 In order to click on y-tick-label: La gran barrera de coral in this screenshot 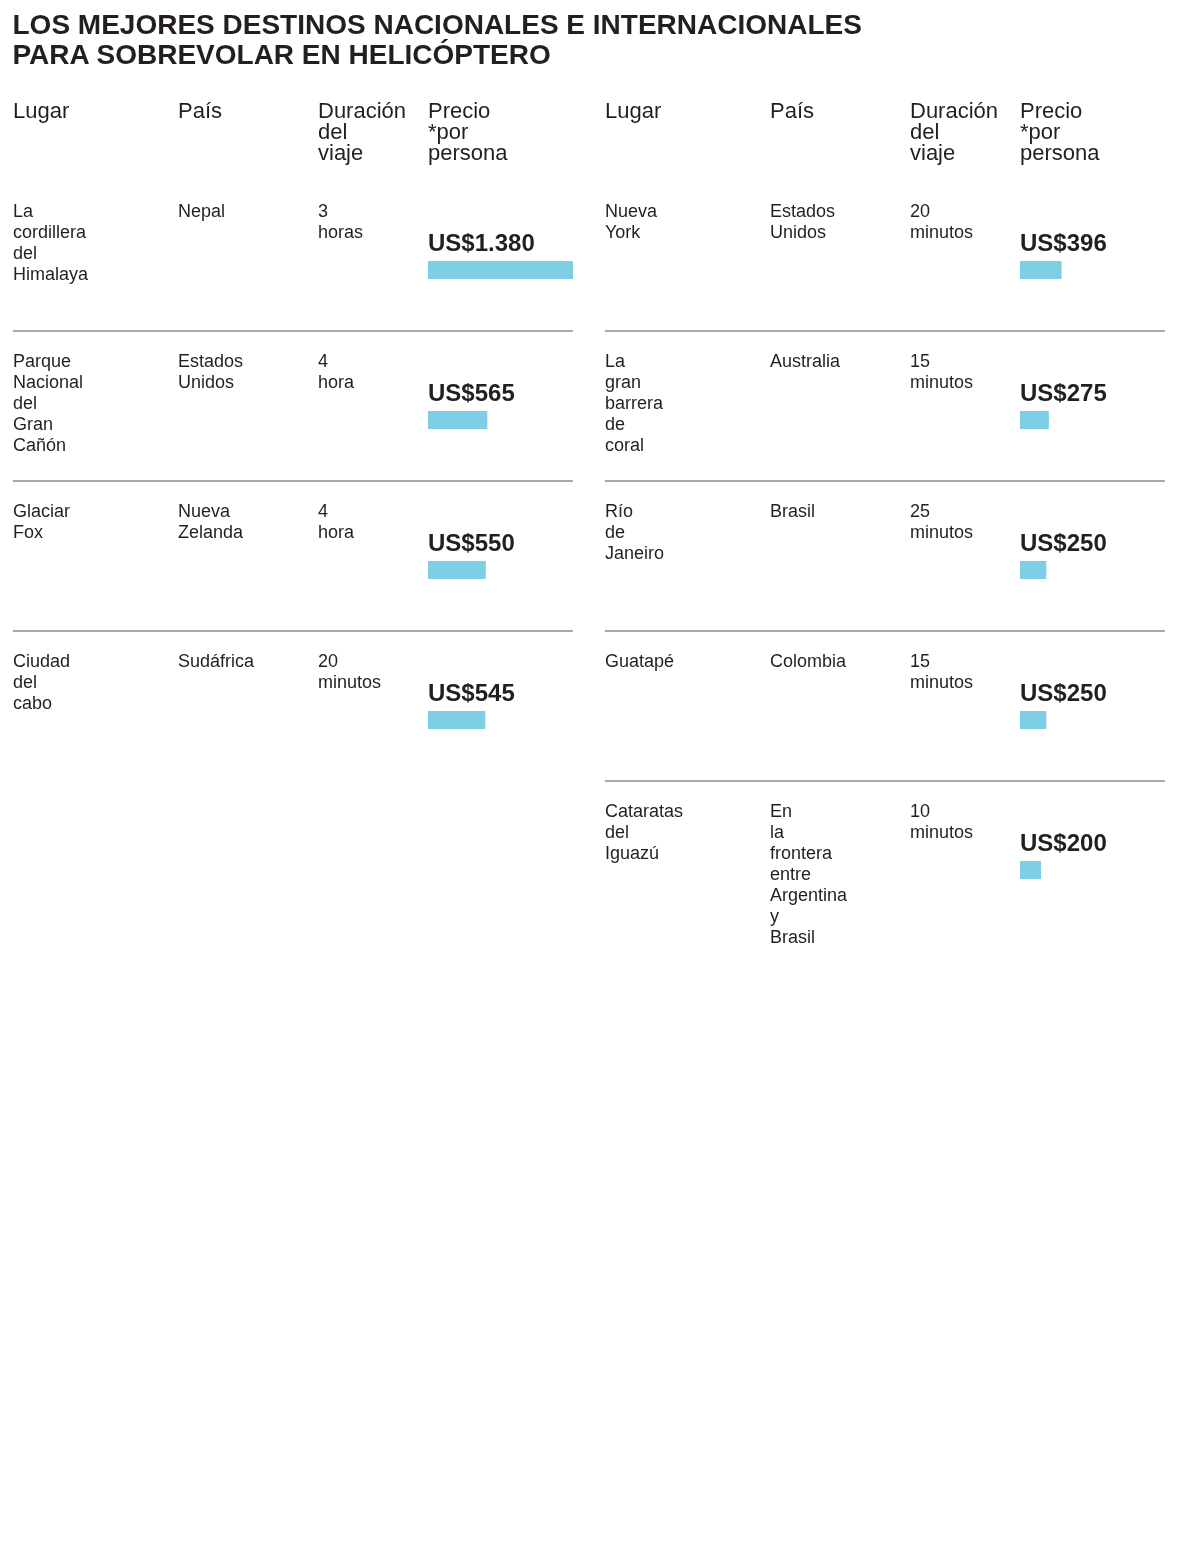, I will do `click(635, 403)`.